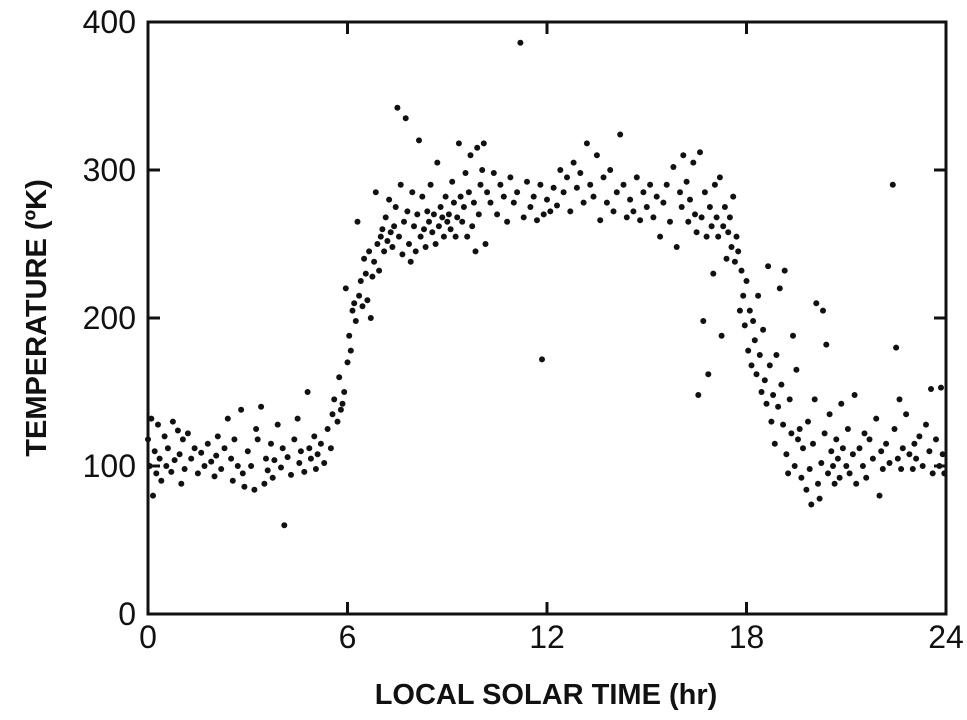  Describe the element at coordinates (37, 317) in the screenshot. I see `y-axis-title: TEMPERATURE (ºK)` at that location.